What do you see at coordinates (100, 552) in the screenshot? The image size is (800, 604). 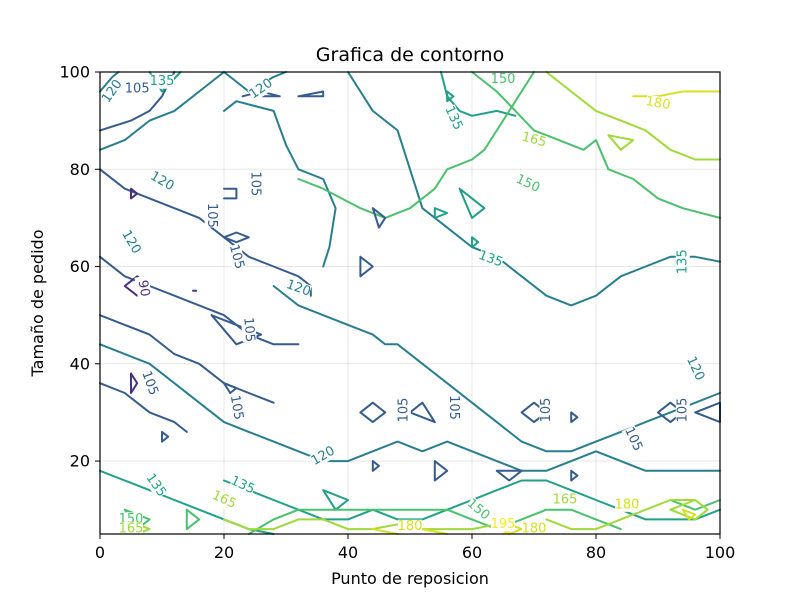 I see `x-tick-label: 0` at bounding box center [100, 552].